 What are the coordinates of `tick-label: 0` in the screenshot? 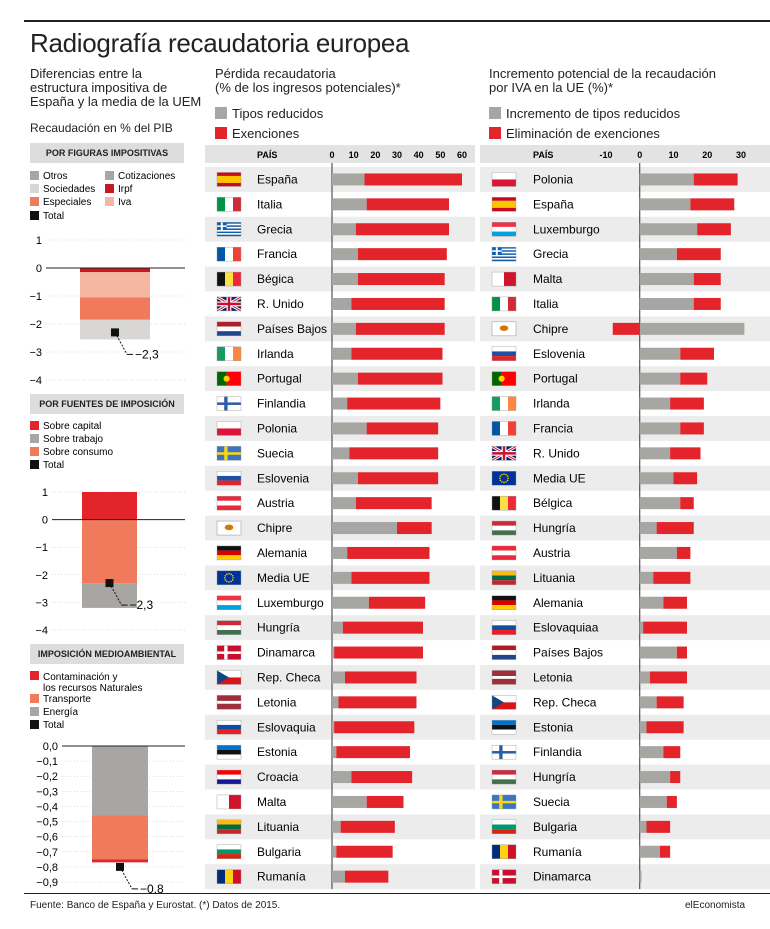 It's located at (331, 155).